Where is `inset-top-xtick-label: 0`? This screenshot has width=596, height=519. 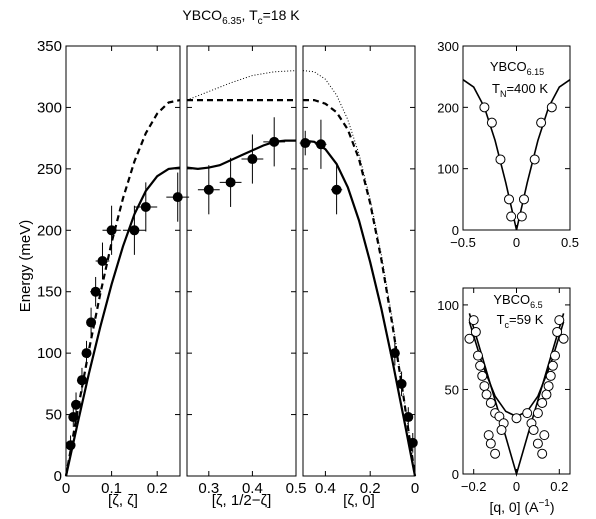 inset-top-xtick-label: 0 is located at coordinates (516, 242).